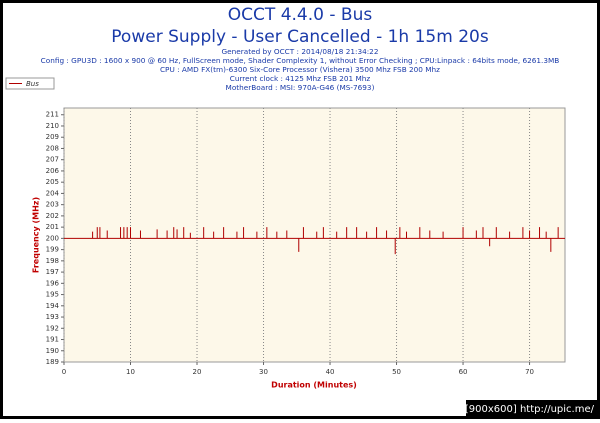  Describe the element at coordinates (300, 78) in the screenshot. I see `info-line: Current clock : 4125 Mhz FSB 201 Mhz` at that location.